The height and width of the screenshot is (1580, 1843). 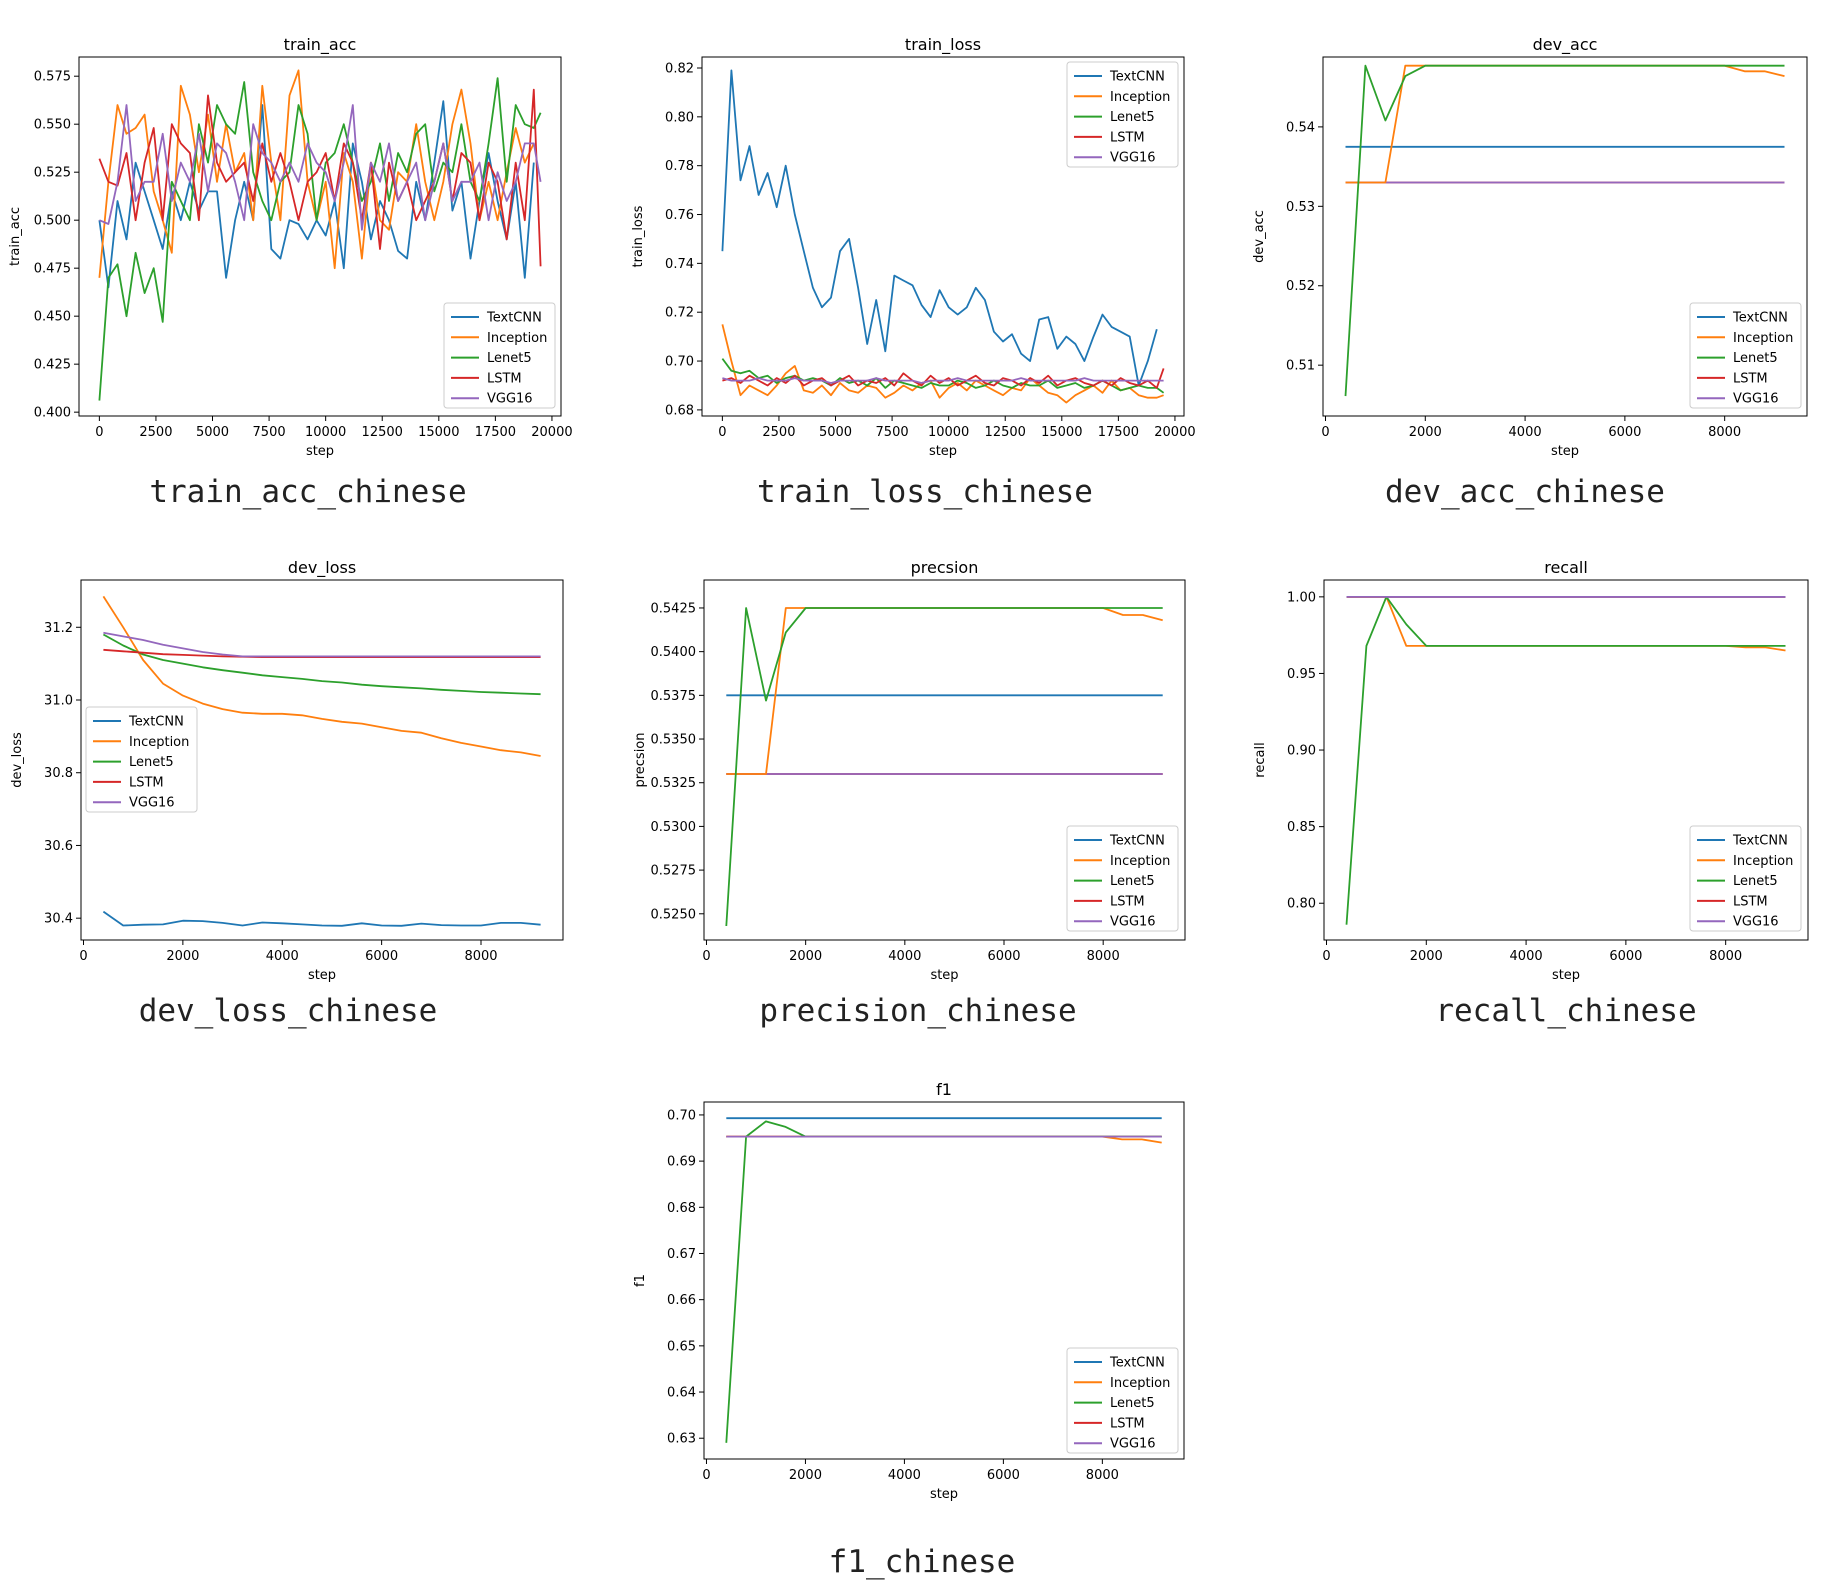 What do you see at coordinates (943, 45) in the screenshot?
I see `chart-title: train_loss` at bounding box center [943, 45].